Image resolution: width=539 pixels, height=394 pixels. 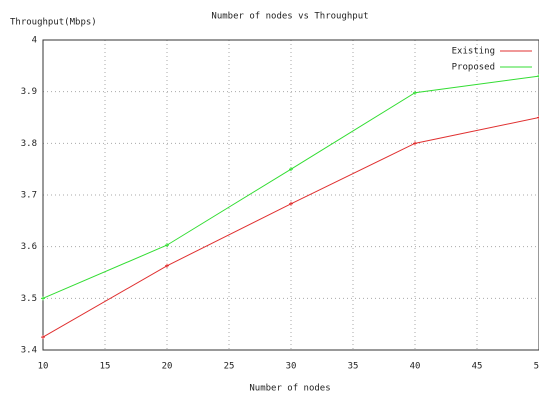 What do you see at coordinates (473, 68) in the screenshot?
I see `legend-label: Proposed` at bounding box center [473, 68].